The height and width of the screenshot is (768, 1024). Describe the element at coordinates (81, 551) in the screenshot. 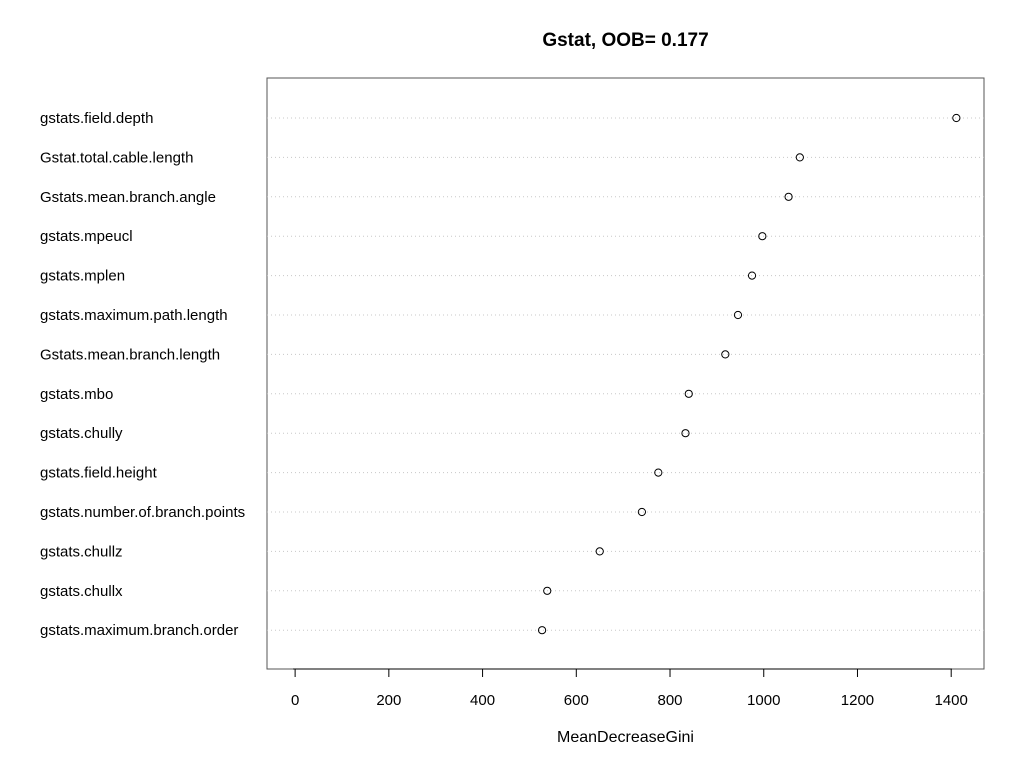

I see `category-label: gstats.chullz` at that location.